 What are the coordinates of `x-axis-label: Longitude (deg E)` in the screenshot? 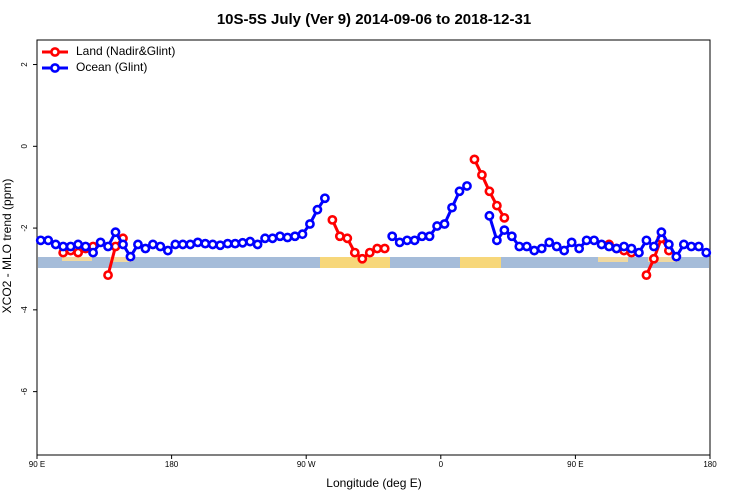 It's located at (373, 483).